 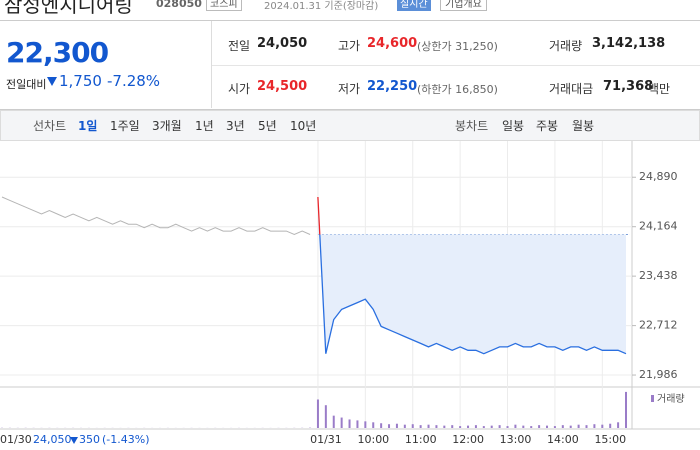 I want to click on tab: 5년, so click(x=267, y=126).